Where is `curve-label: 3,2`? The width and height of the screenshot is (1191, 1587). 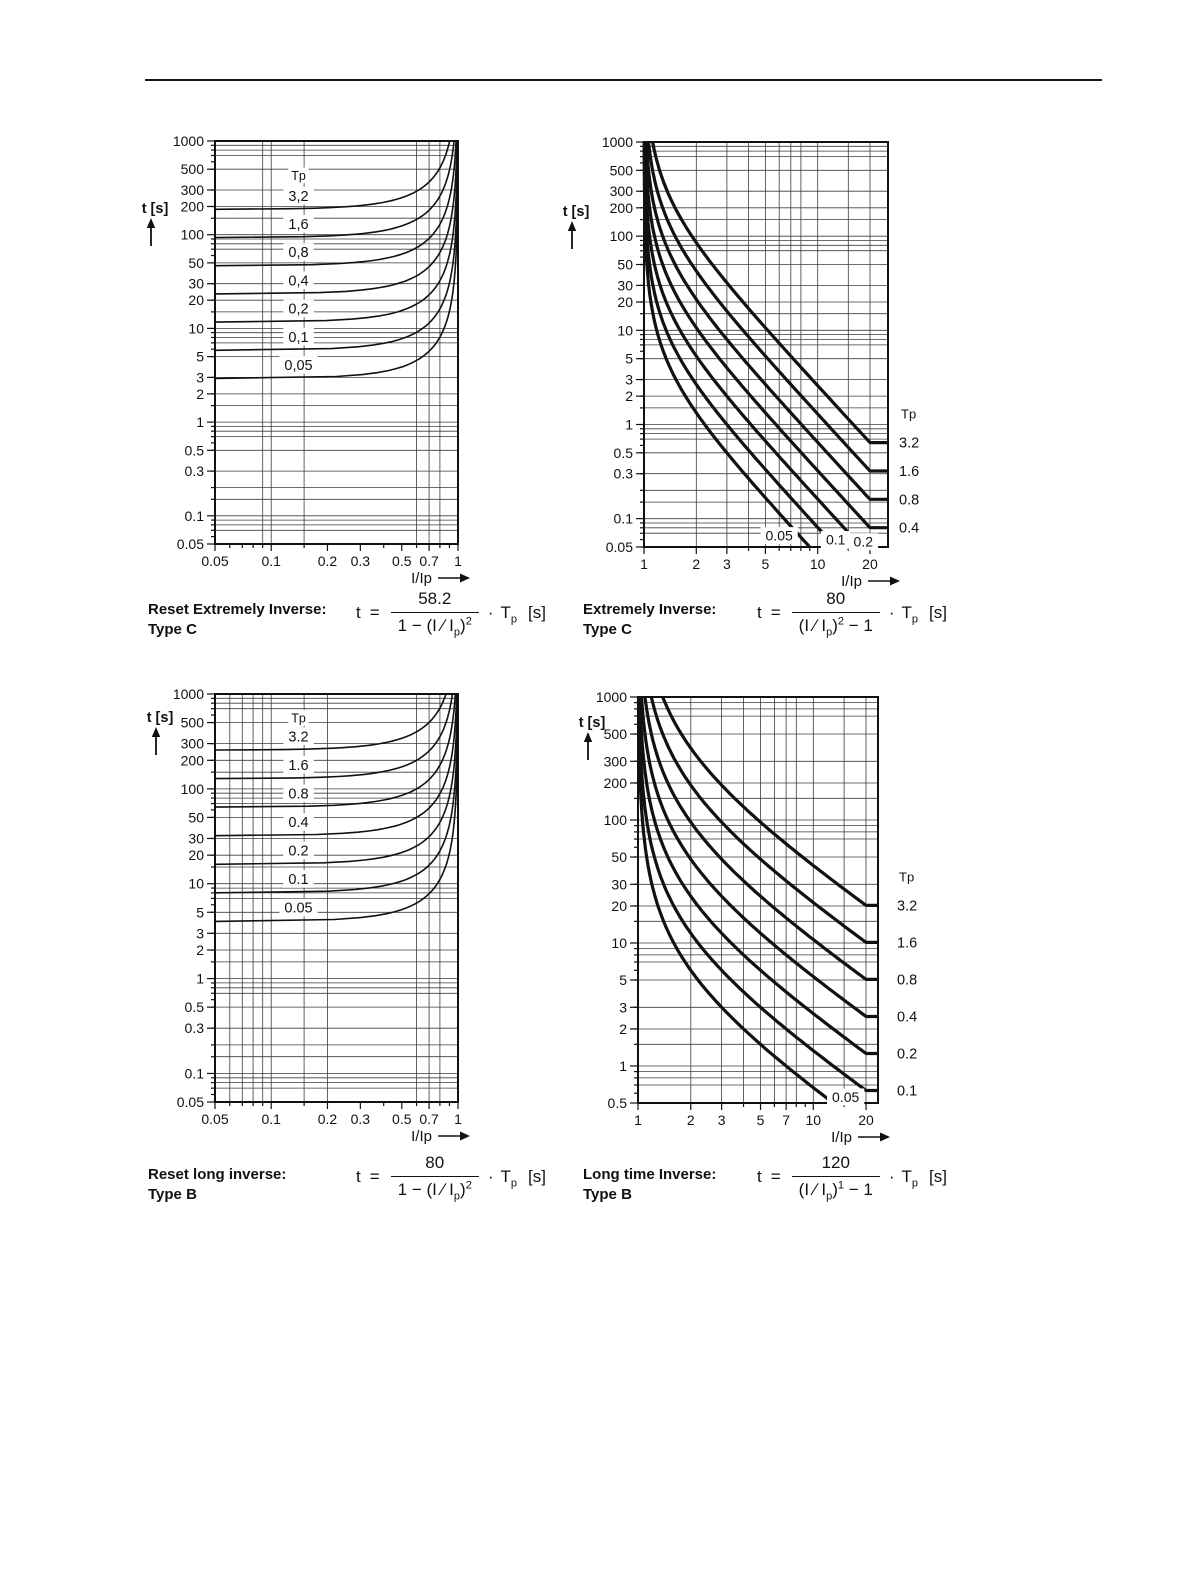 curve-label: 3,2 is located at coordinates (298, 197).